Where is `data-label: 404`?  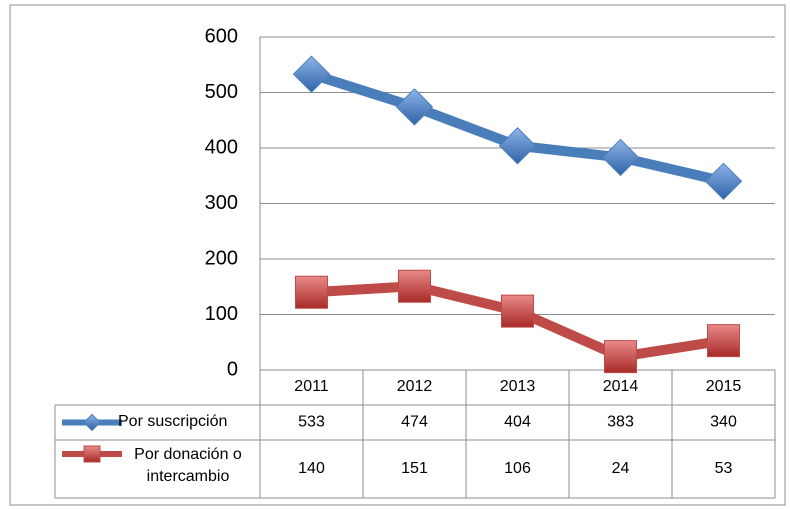 data-label: 404 is located at coordinates (517, 422).